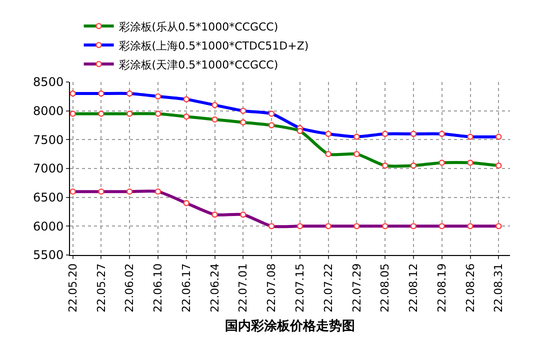 This screenshot has width=550, height=350. What do you see at coordinates (385, 287) in the screenshot?
I see `x-tick-label: 22.08.05` at bounding box center [385, 287].